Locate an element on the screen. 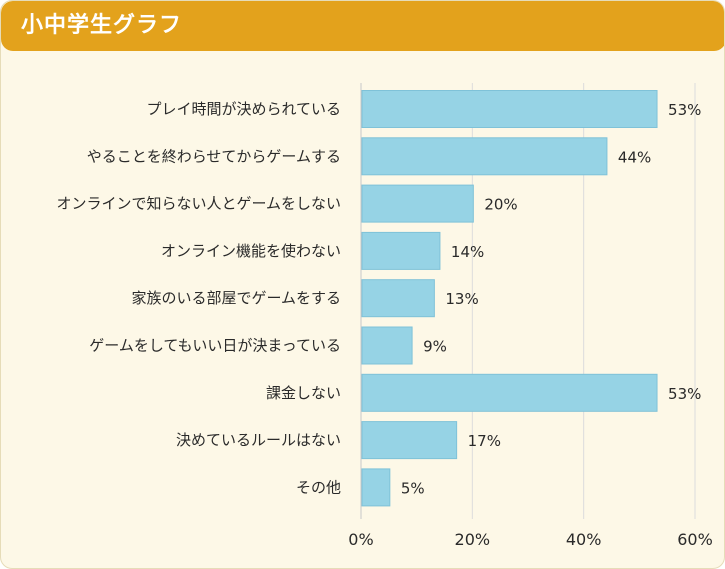  category-label: プレイ時間が決められている is located at coordinates (243, 109).